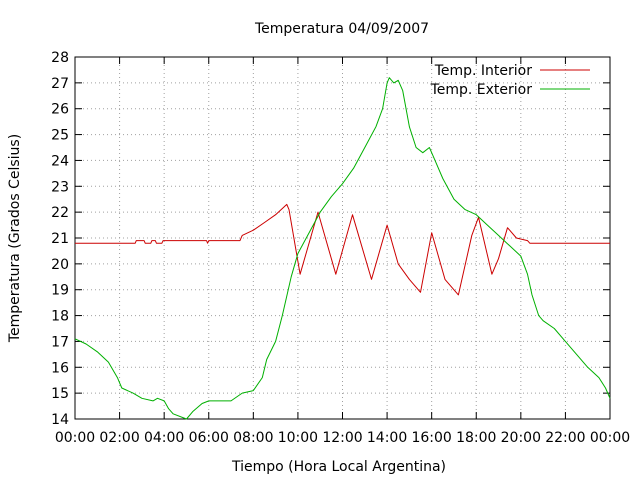 Image resolution: width=640 pixels, height=480 pixels. What do you see at coordinates (60, 187) in the screenshot?
I see `y-tick-label: 23` at bounding box center [60, 187].